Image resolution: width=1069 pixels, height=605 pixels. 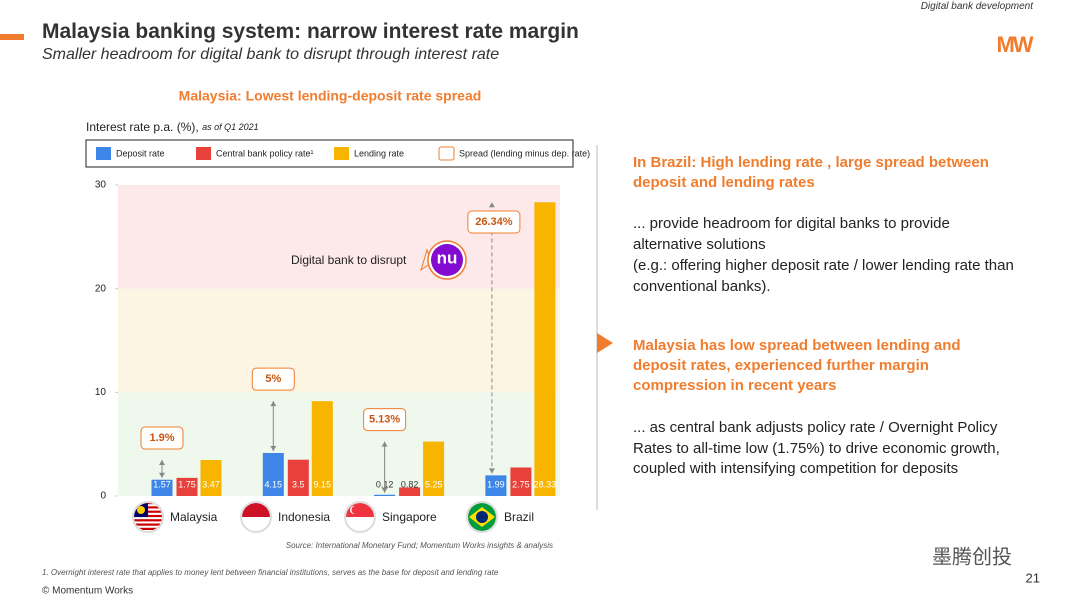 I want to click on y-axis-label: Interest rate p.a. (%), as of Q1 2021, so click(x=172, y=127).